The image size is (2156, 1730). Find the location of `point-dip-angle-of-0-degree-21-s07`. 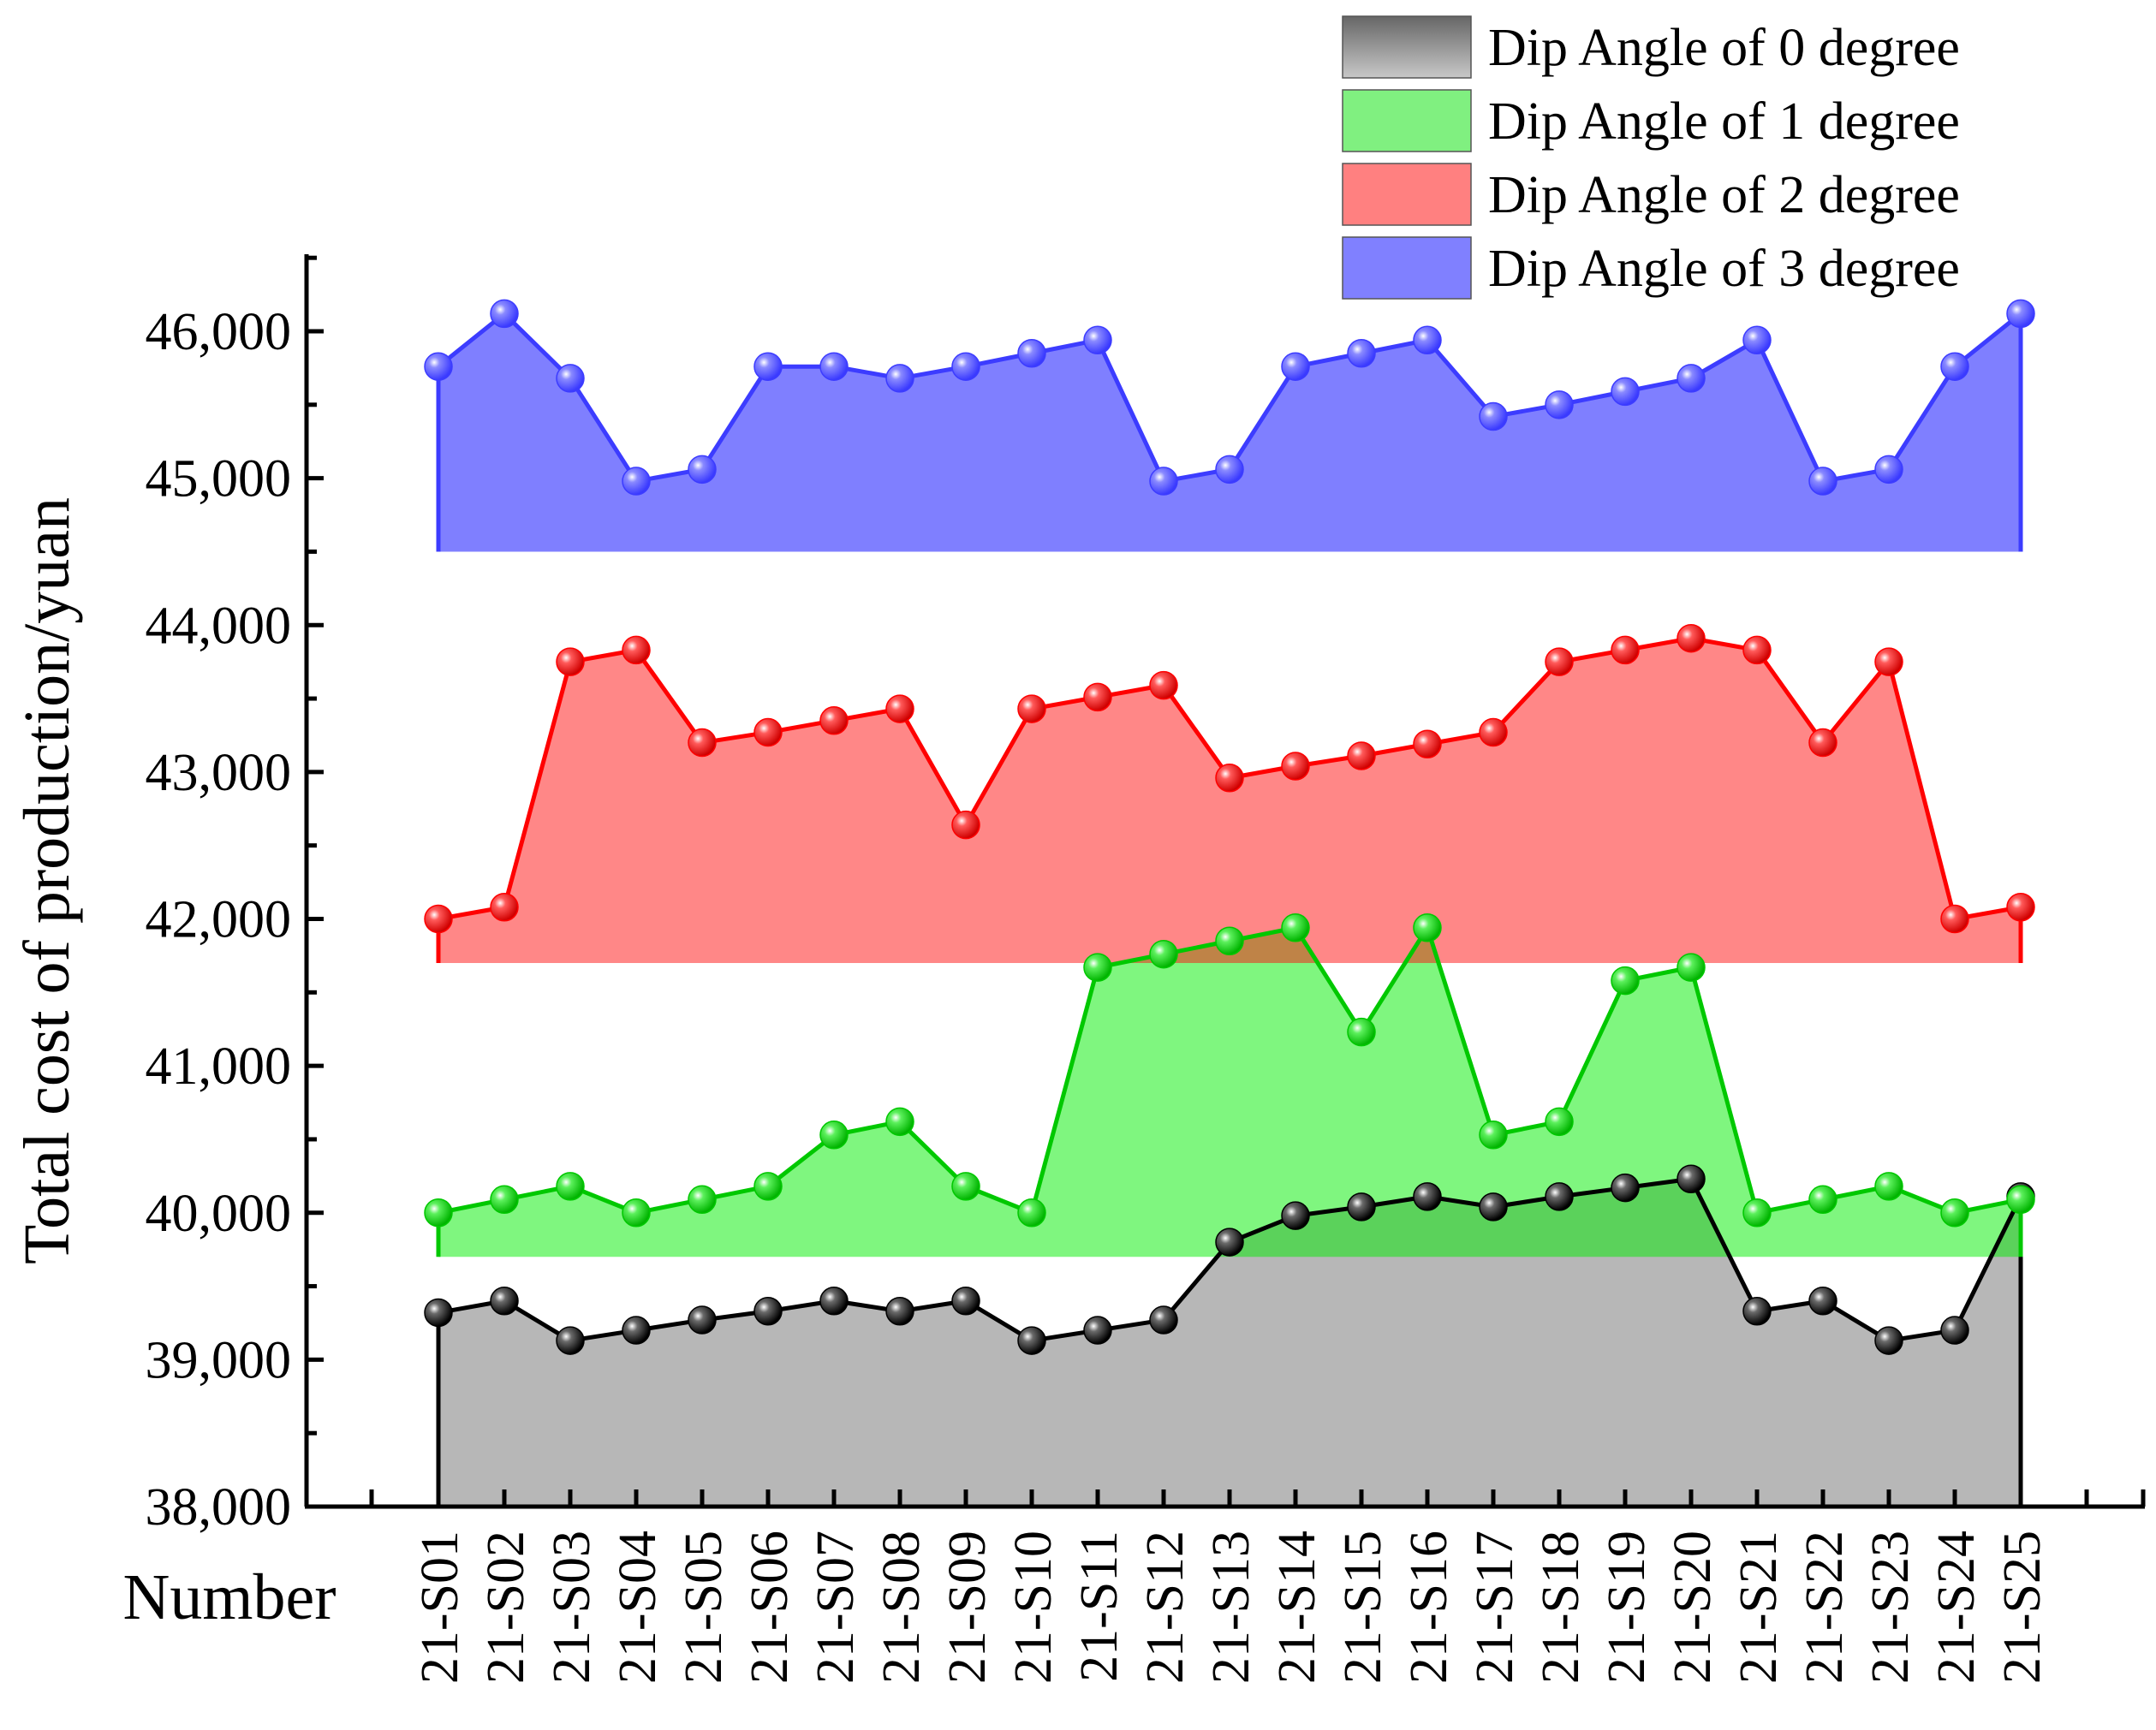

point-dip-angle-of-0-degree-21-s07 is located at coordinates (834, 1301).